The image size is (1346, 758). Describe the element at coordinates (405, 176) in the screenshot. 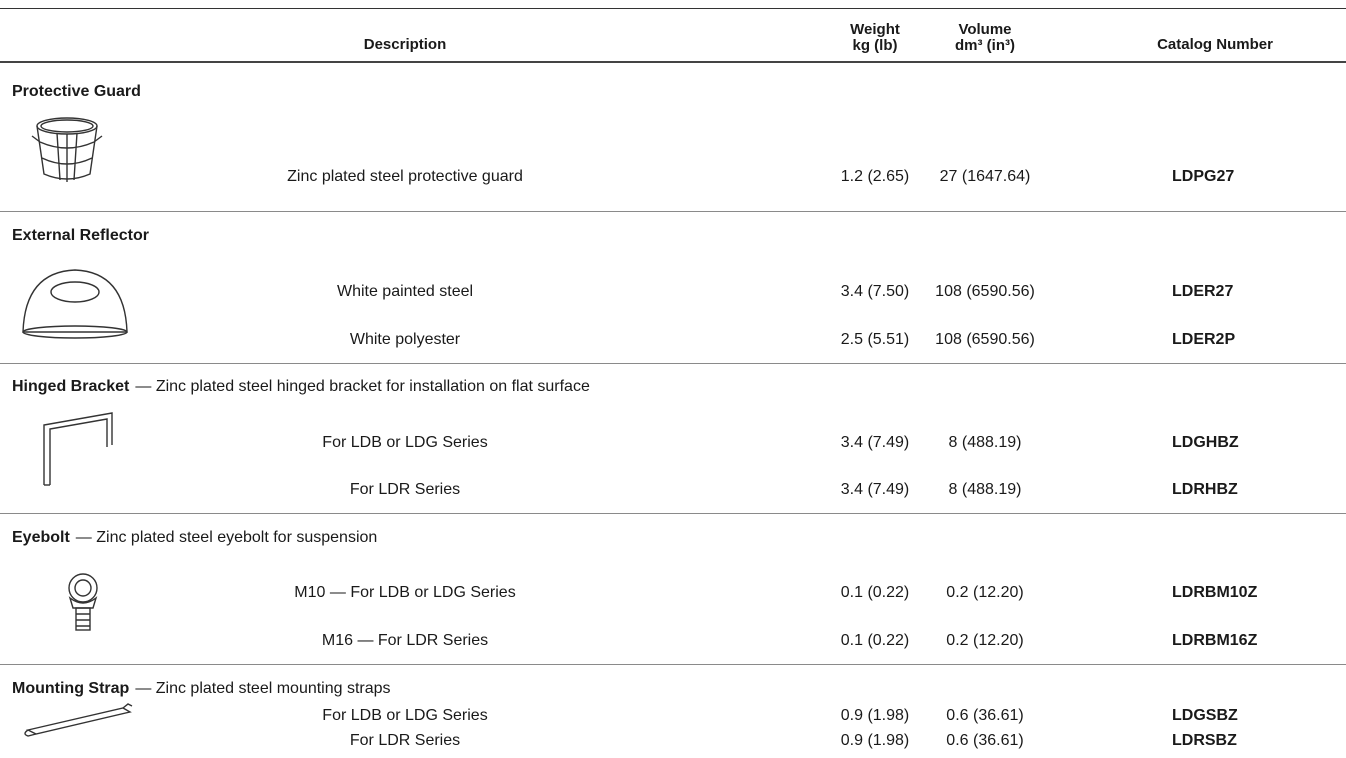

I see `row-description: Zinc plated steel protective guard` at that location.